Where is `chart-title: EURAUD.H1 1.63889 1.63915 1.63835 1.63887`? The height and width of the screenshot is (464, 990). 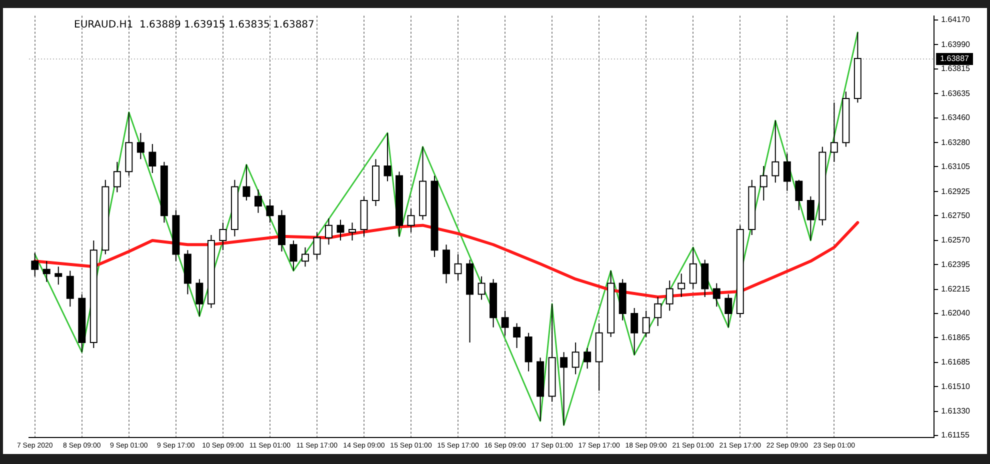
chart-title: EURAUD.H1 1.63889 1.63915 1.63835 1.63887 is located at coordinates (194, 24).